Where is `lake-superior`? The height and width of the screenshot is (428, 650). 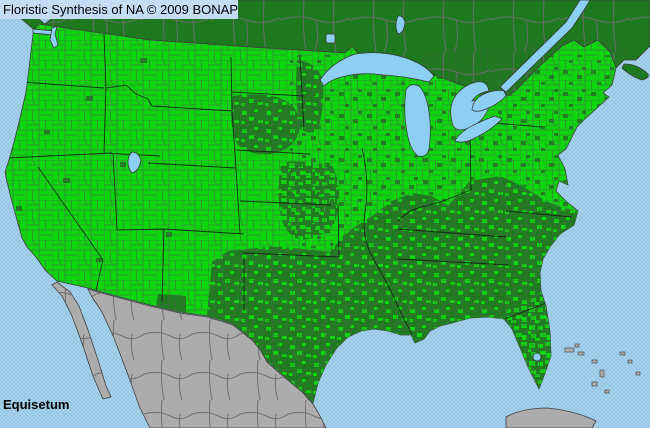
lake-superior is located at coordinates (377, 69).